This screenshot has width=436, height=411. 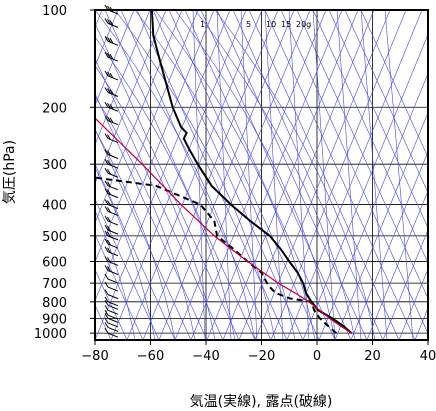 What do you see at coordinates (428, 356) in the screenshot?
I see `x-tick-label: 40` at bounding box center [428, 356].